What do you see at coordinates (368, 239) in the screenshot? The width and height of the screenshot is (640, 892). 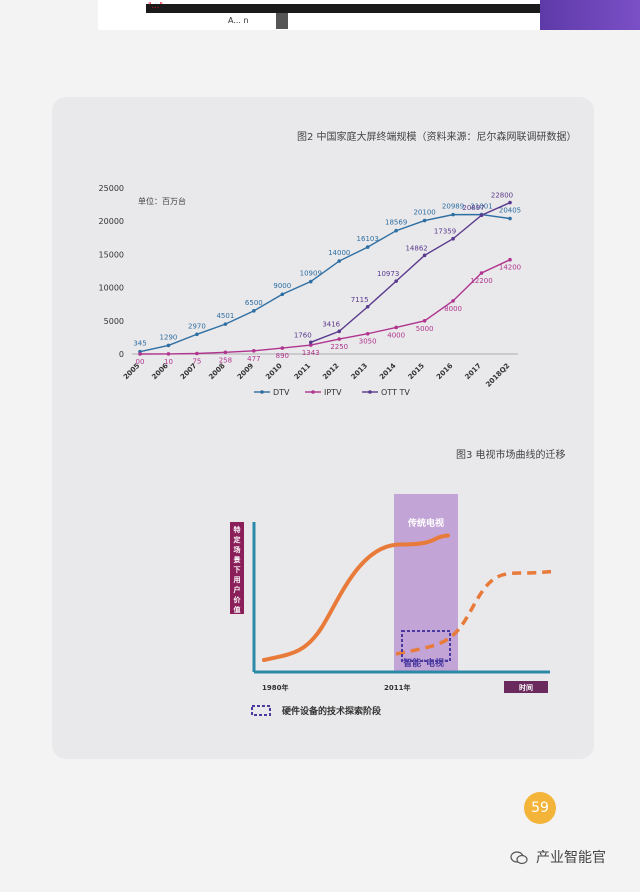 I see `data-label: 16103` at bounding box center [368, 239].